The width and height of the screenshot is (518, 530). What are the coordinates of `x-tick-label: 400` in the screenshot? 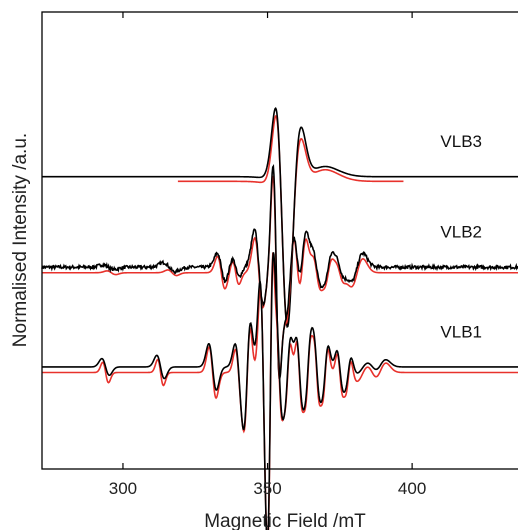 It's located at (412, 488).